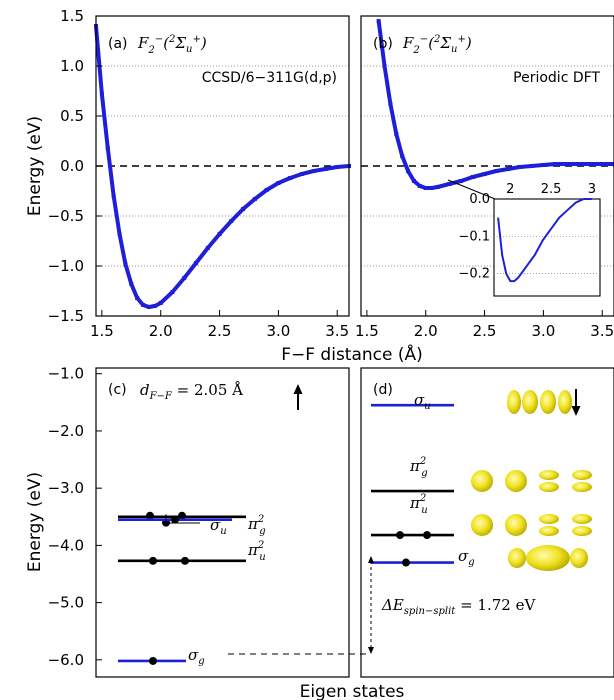 The image size is (614, 700). I want to click on orbital-pi-u-icons, so click(531, 525).